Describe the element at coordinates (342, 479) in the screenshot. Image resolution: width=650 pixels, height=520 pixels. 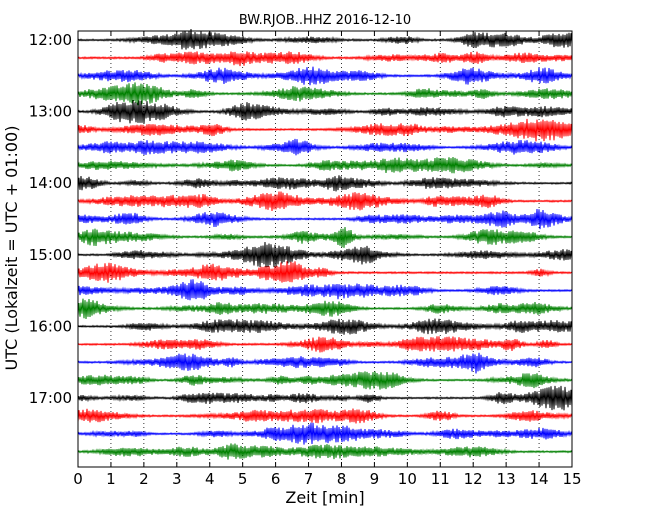
I see `x-tick-label: 8` at that location.